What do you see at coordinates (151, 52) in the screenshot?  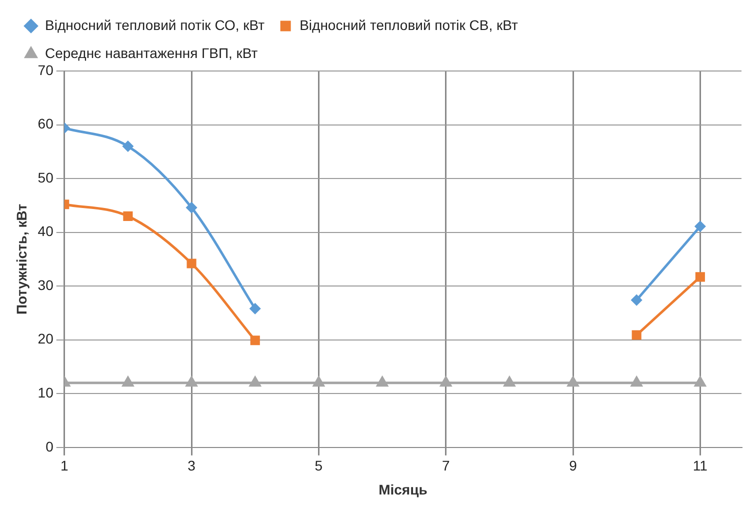 I see `legend-label: Середнє навантаження ГВП, кВт` at bounding box center [151, 52].